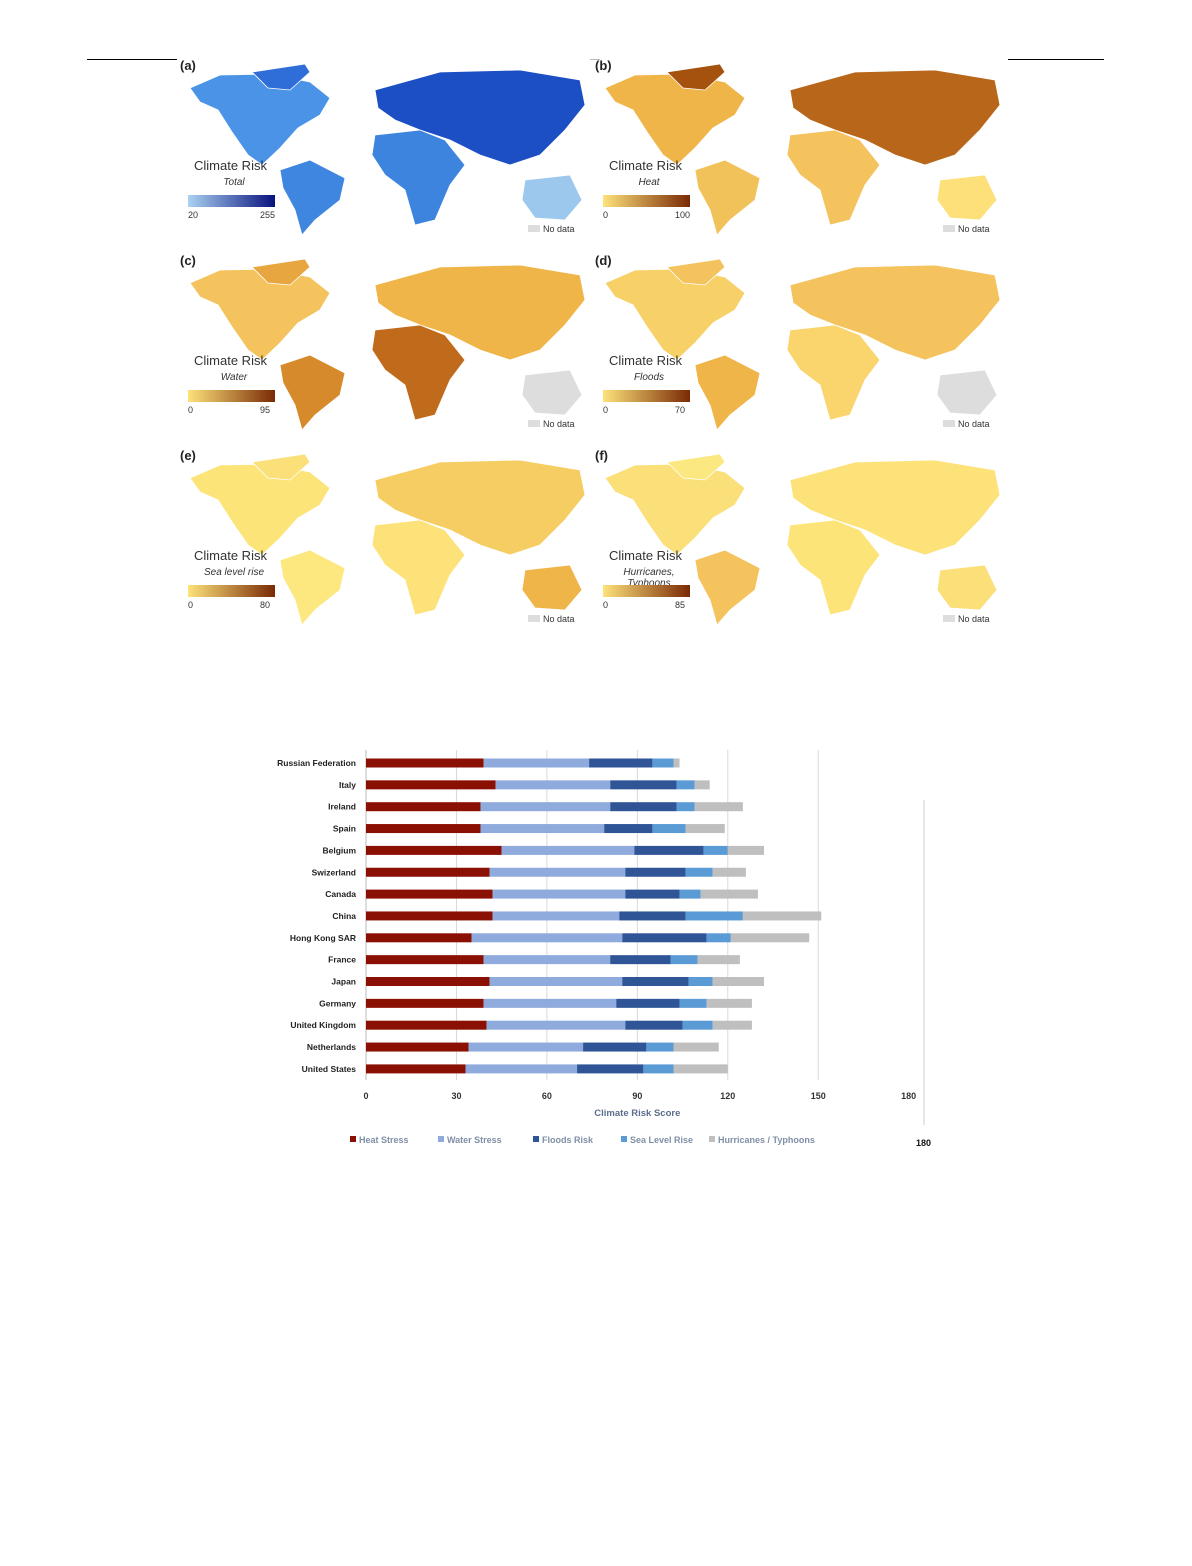 This screenshot has height=1566, width=1192. What do you see at coordinates (347, 785) in the screenshot?
I see `category-label: Italy` at bounding box center [347, 785].